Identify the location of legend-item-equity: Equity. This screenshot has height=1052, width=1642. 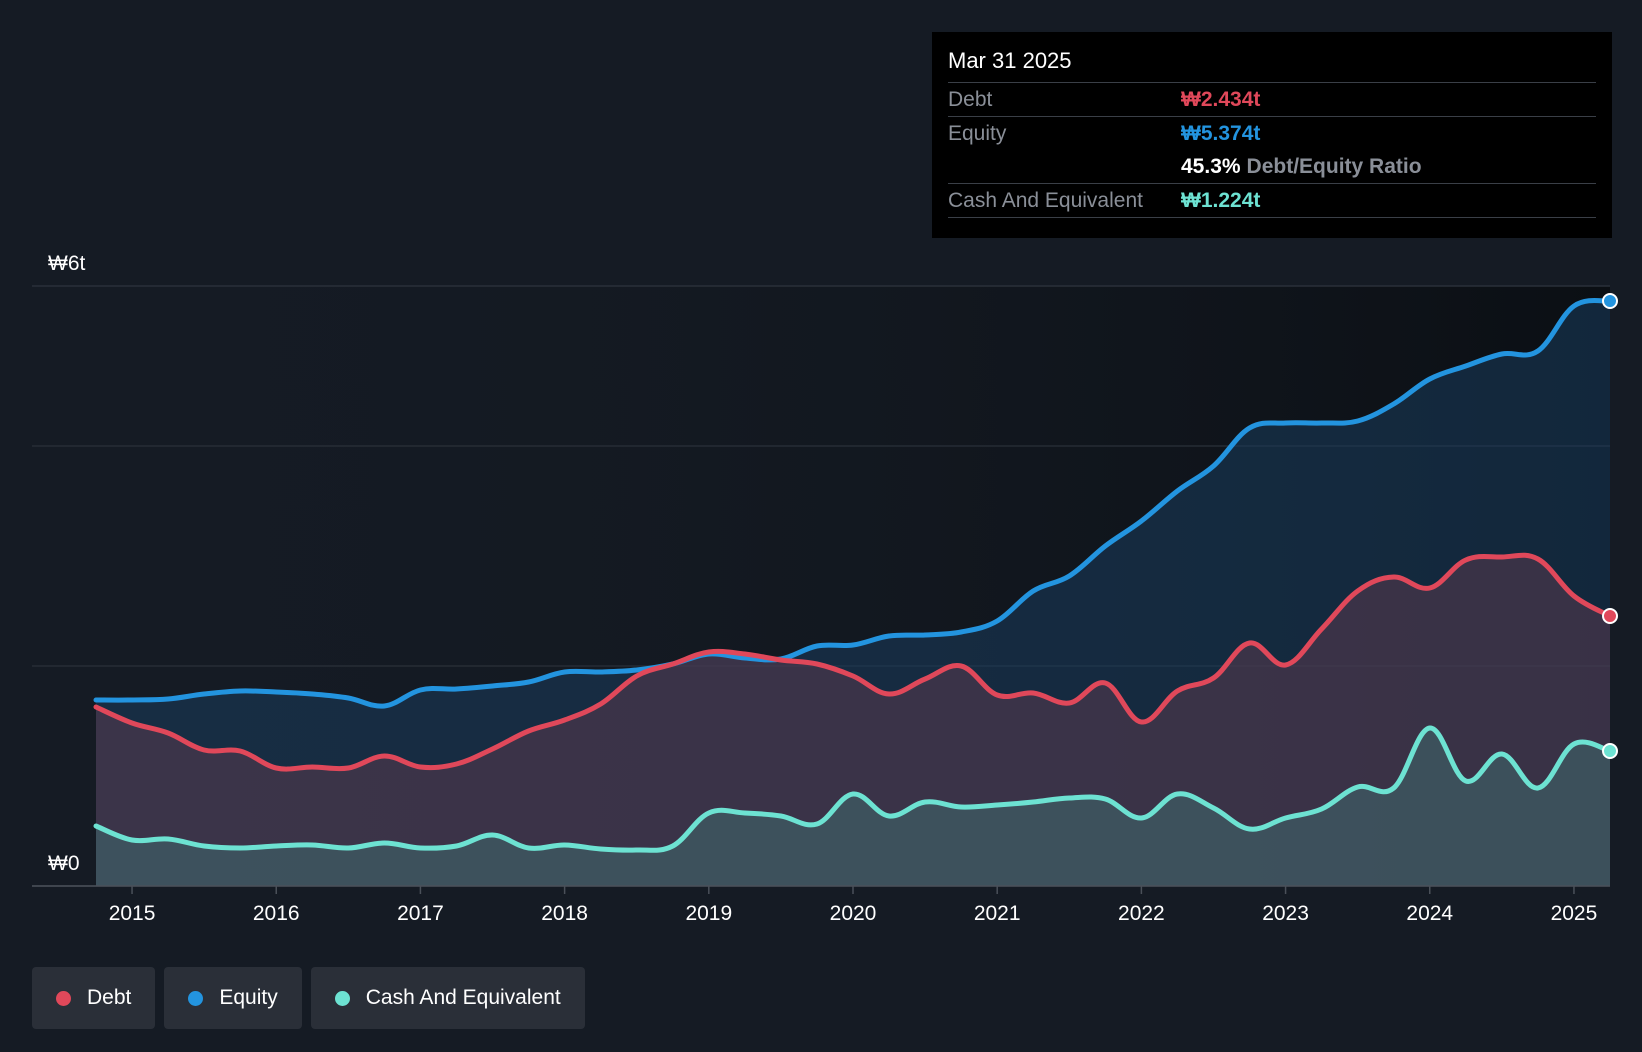
(233, 998).